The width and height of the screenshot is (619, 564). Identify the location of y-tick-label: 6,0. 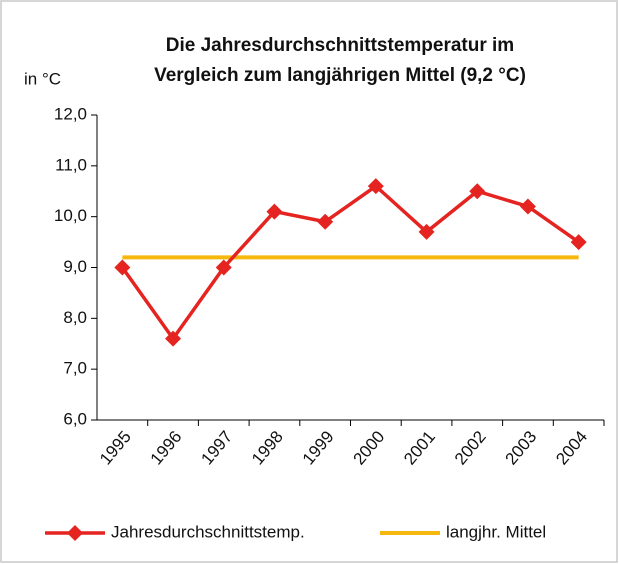
(75, 418).